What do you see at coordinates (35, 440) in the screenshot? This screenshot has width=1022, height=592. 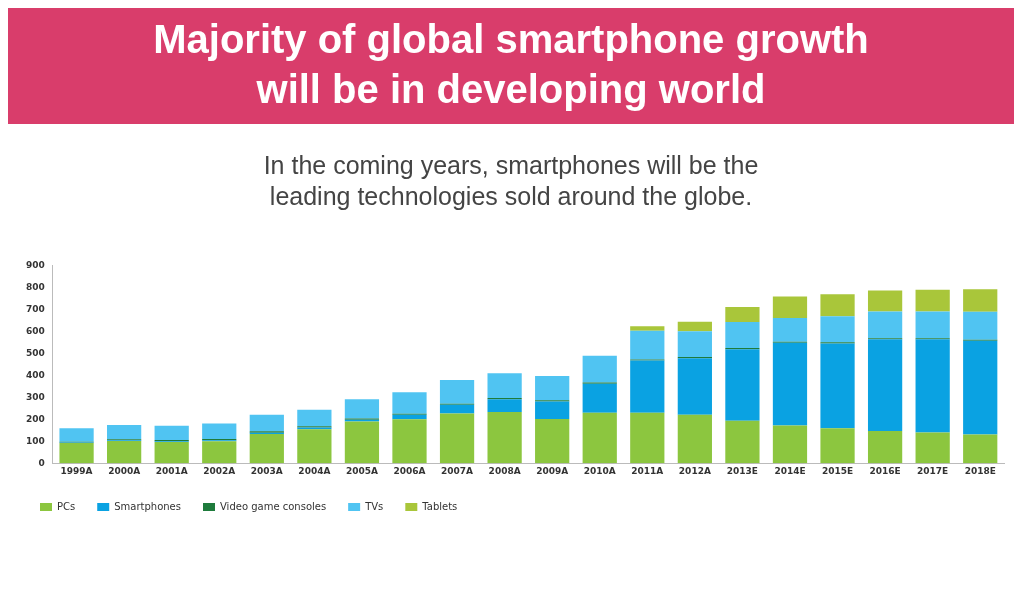 I see `y-tick-label: 100` at bounding box center [35, 440].